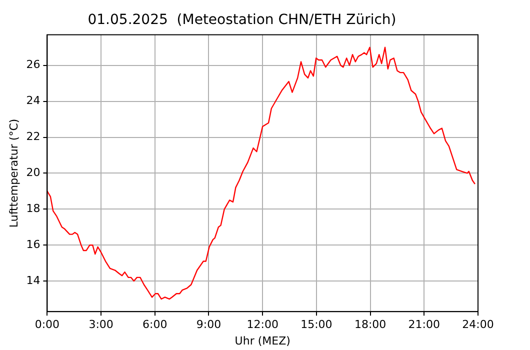  Describe the element at coordinates (33, 209) in the screenshot. I see `y-tick-label: 18` at that location.